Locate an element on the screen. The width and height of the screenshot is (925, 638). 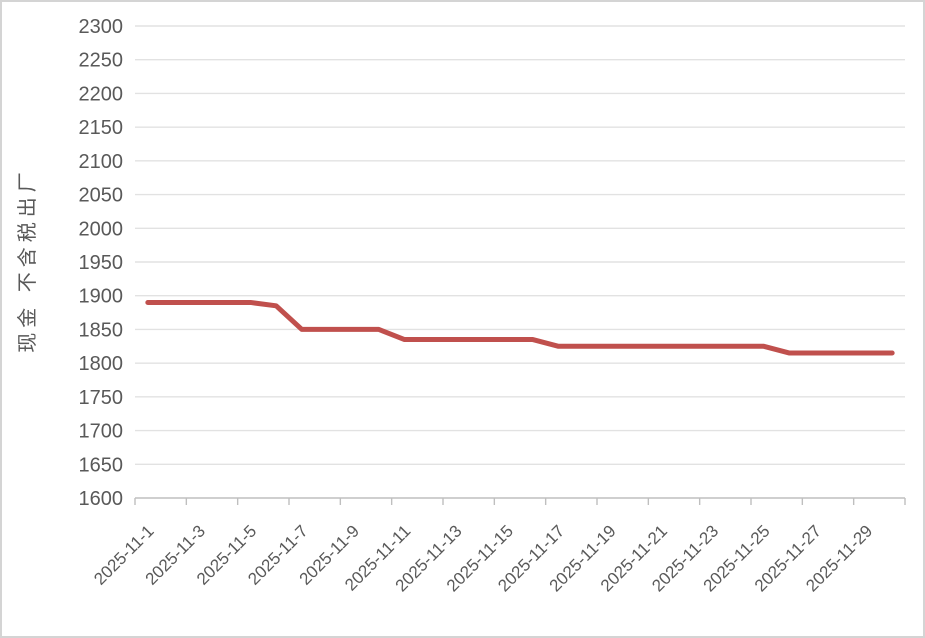
y-axis-tick-label: 2200 is located at coordinates (101, 94).